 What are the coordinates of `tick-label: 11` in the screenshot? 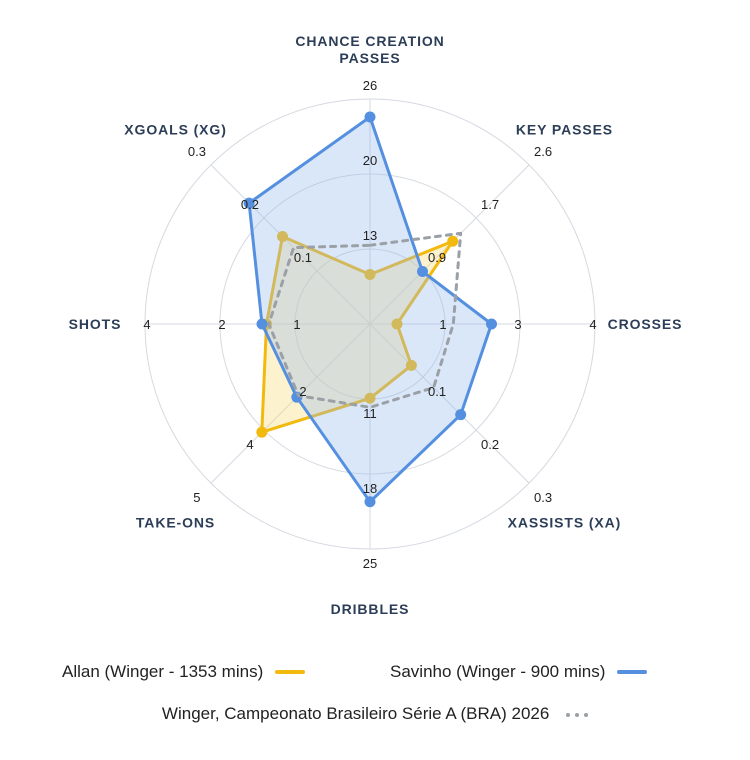 It's located at (370, 413).